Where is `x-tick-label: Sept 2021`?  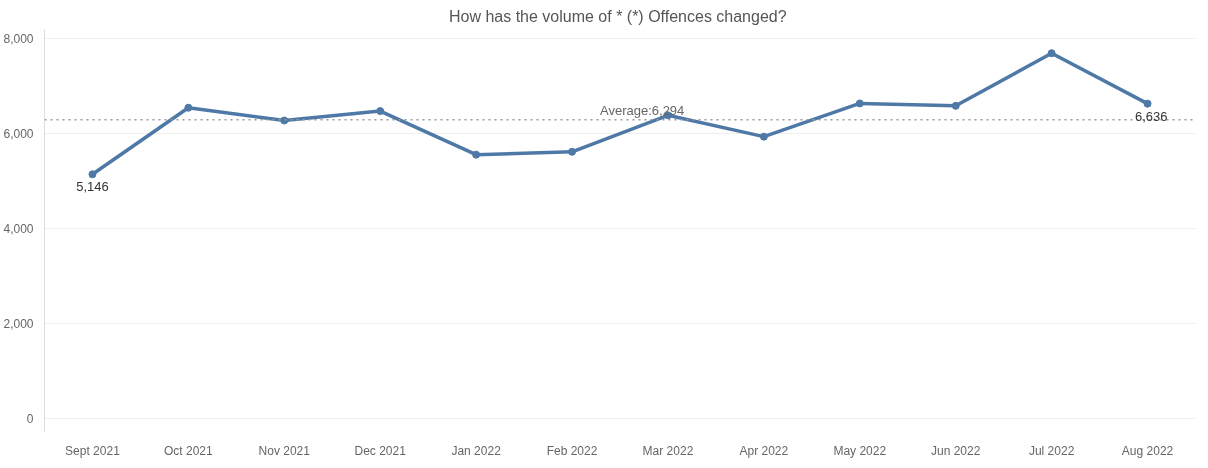
x-tick-label: Sept 2021 is located at coordinates (93, 450).